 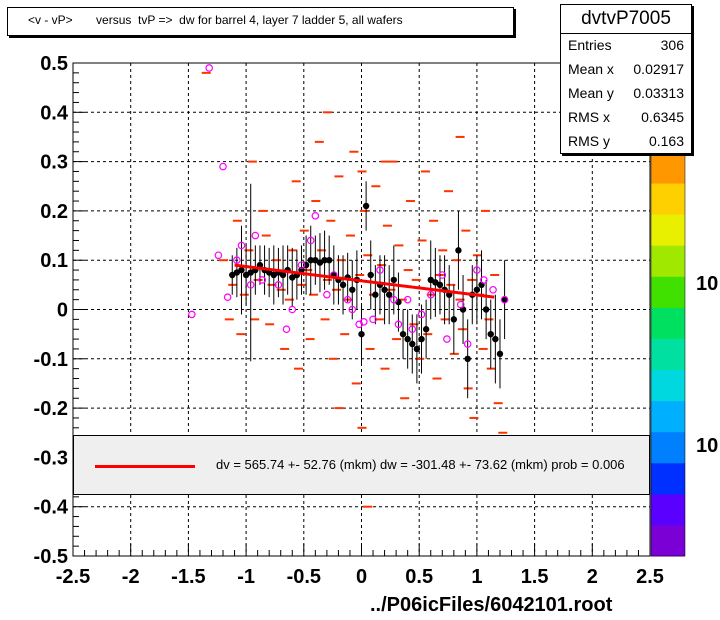 What do you see at coordinates (662, 117) in the screenshot?
I see `stats-value: 0.6345` at bounding box center [662, 117].